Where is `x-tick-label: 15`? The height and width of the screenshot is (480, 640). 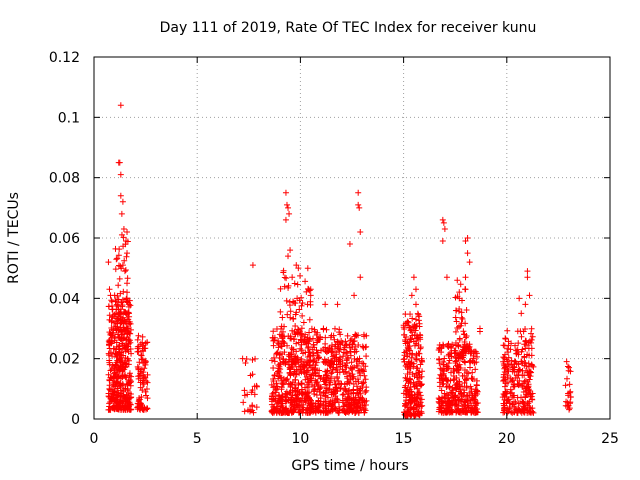
x-tick-label: 15 is located at coordinates (404, 439).